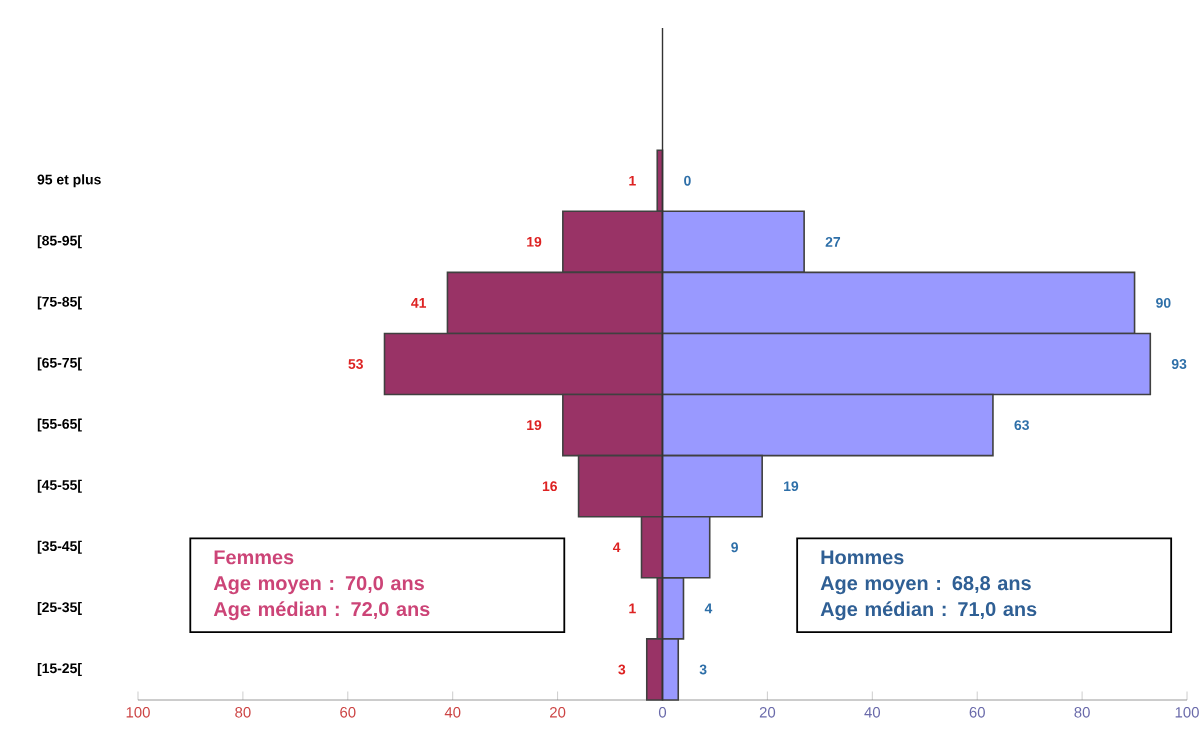 This screenshot has width=1203, height=751. What do you see at coordinates (1163, 303) in the screenshot?
I see `data-label: 90` at bounding box center [1163, 303].